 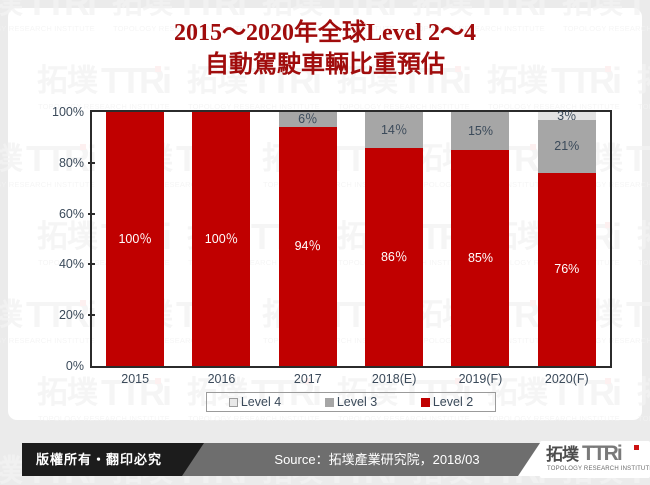 What do you see at coordinates (135, 379) in the screenshot?
I see `x-axis-category-label: 2015` at bounding box center [135, 379].